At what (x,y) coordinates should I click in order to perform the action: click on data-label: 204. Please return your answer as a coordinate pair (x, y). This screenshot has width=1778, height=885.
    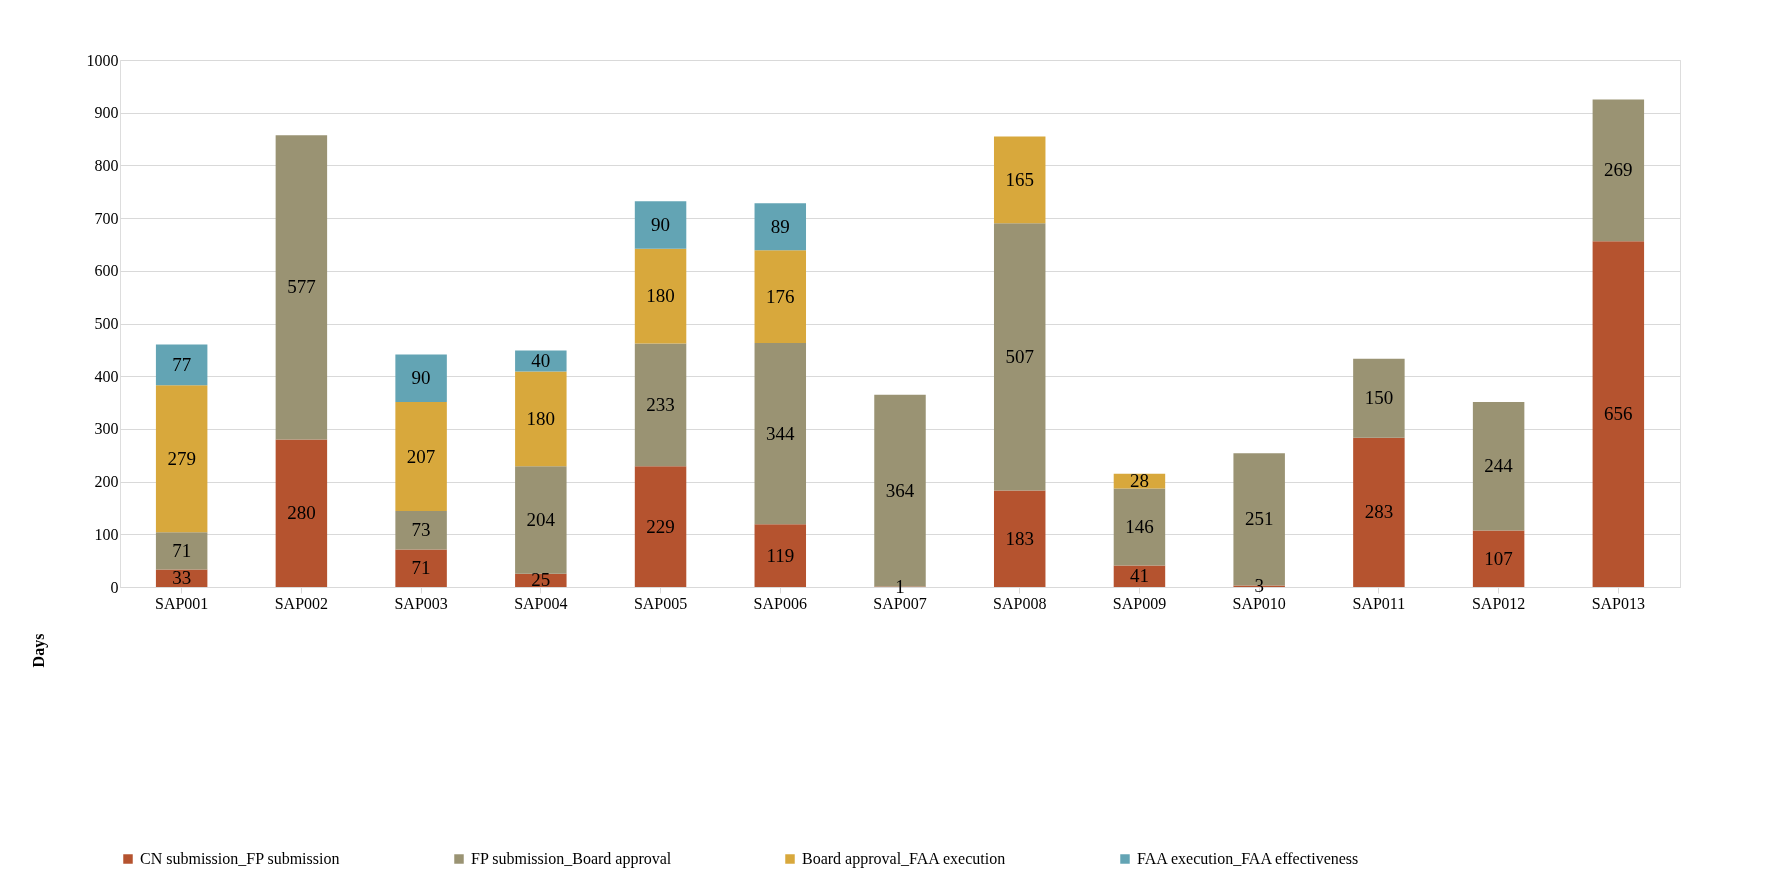
    Looking at the image, I should click on (541, 520).